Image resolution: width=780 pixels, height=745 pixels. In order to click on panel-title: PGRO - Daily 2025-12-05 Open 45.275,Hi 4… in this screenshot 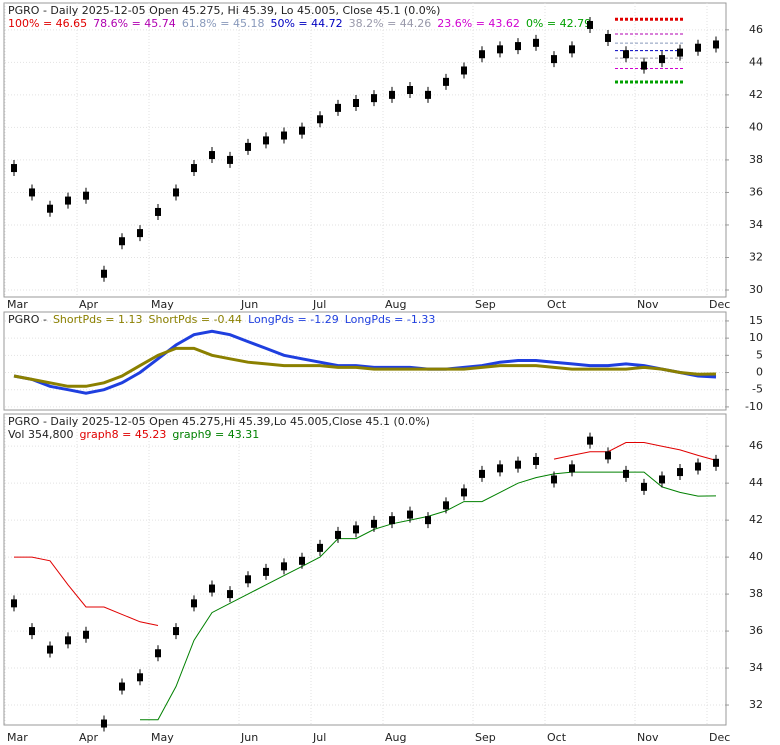, I will do `click(219, 421)`.